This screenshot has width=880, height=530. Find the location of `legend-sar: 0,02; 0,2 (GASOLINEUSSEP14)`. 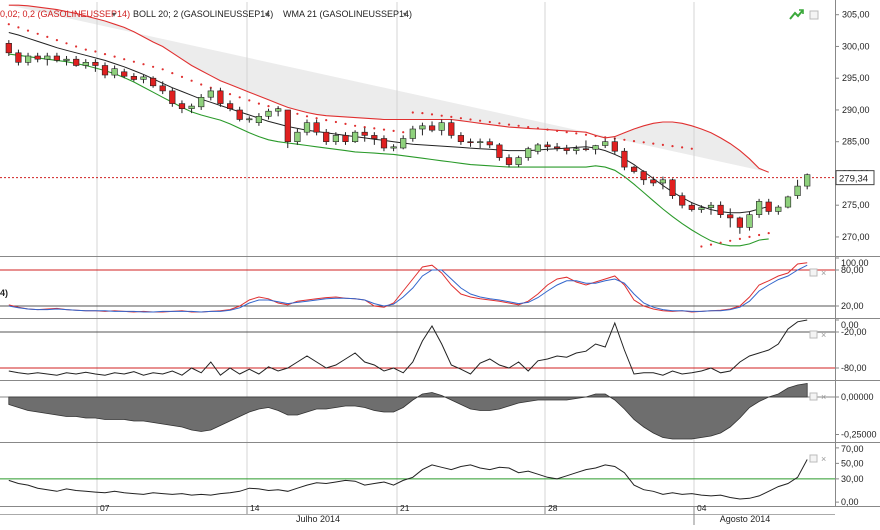

legend-sar: 0,02; 0,2 (GASOLINEUSSEP14) is located at coordinates (65, 14).